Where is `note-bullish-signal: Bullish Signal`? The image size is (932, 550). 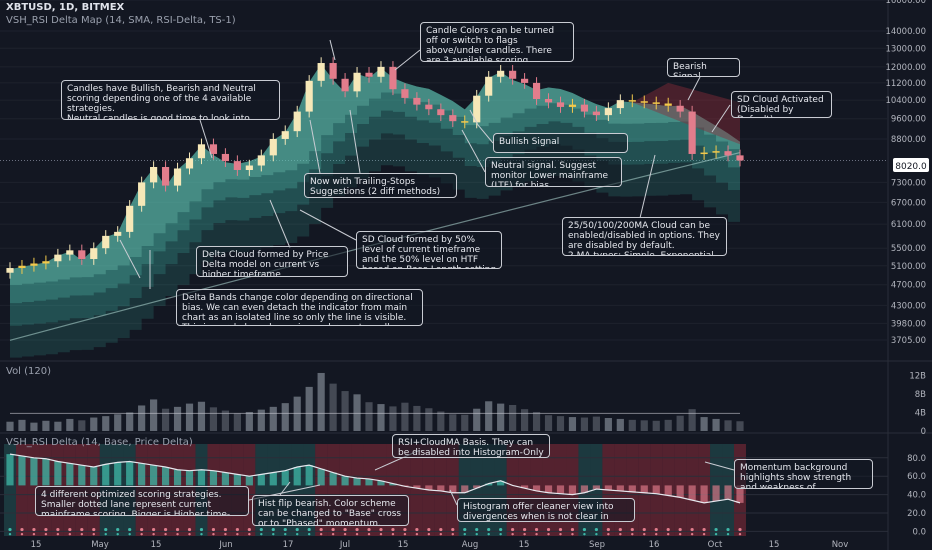
note-bullish-signal: Bullish Signal is located at coordinates (560, 143).